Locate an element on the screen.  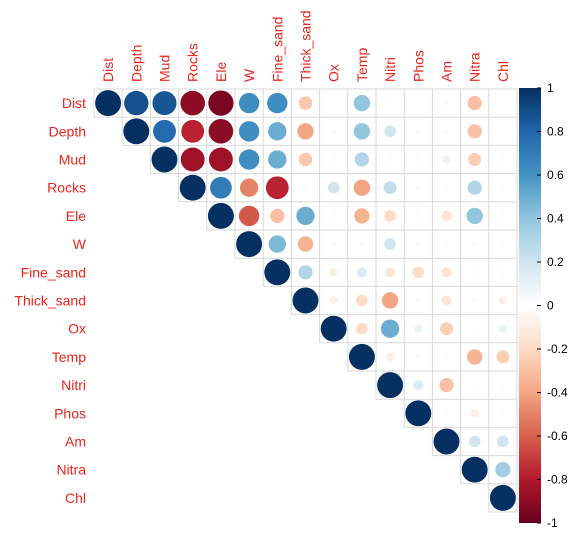
column-label: Mud is located at coordinates (165, 68).